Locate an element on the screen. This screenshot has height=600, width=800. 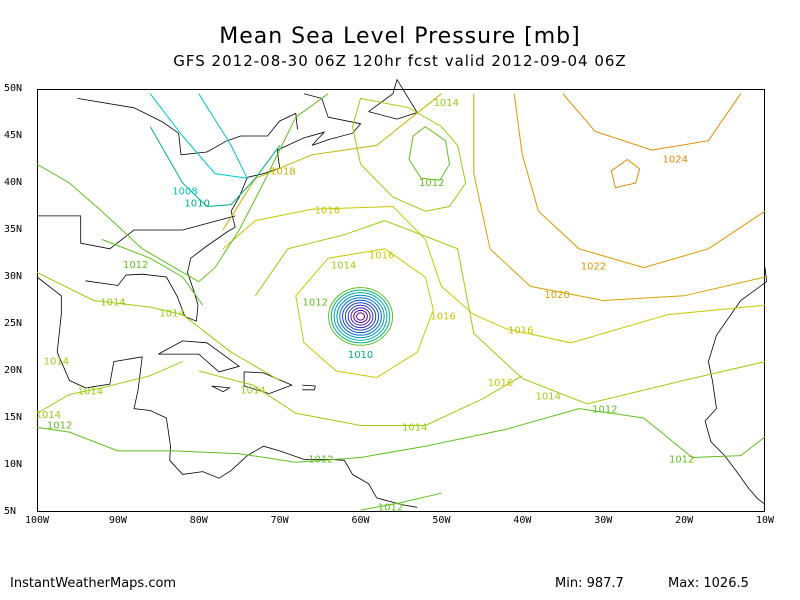
lon-tick: 10W is located at coordinates (765, 520).